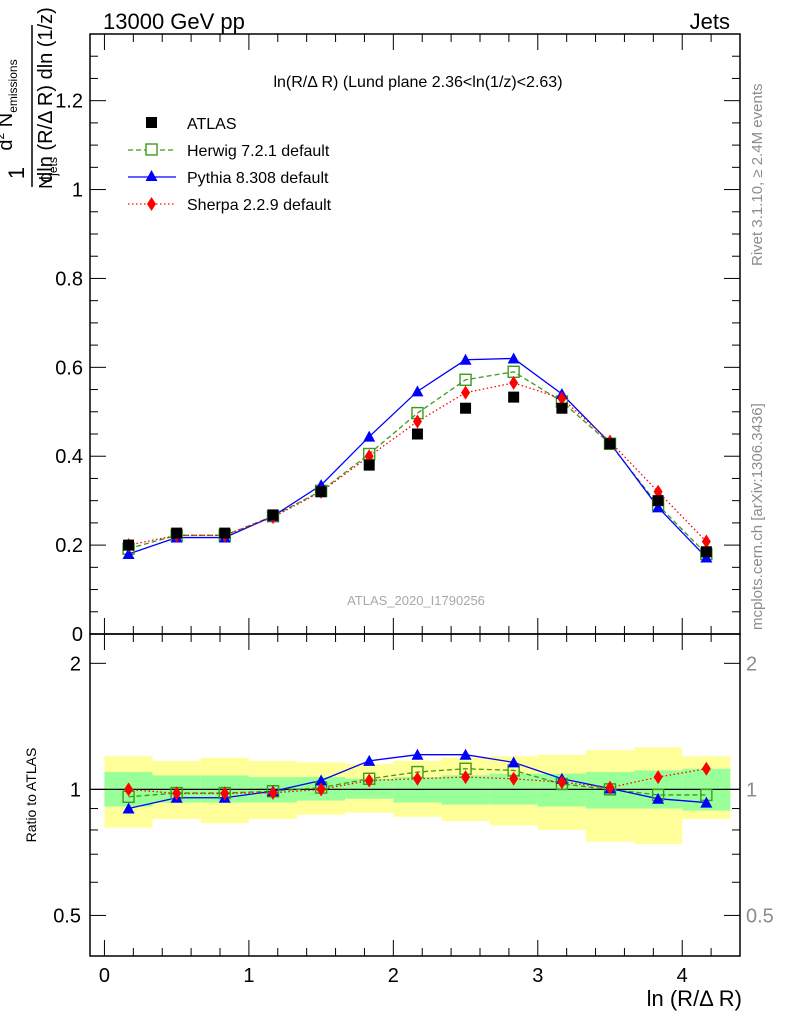 This screenshot has width=786, height=1024. What do you see at coordinates (69, 279) in the screenshot?
I see `y-tick-label: 0.8` at bounding box center [69, 279].